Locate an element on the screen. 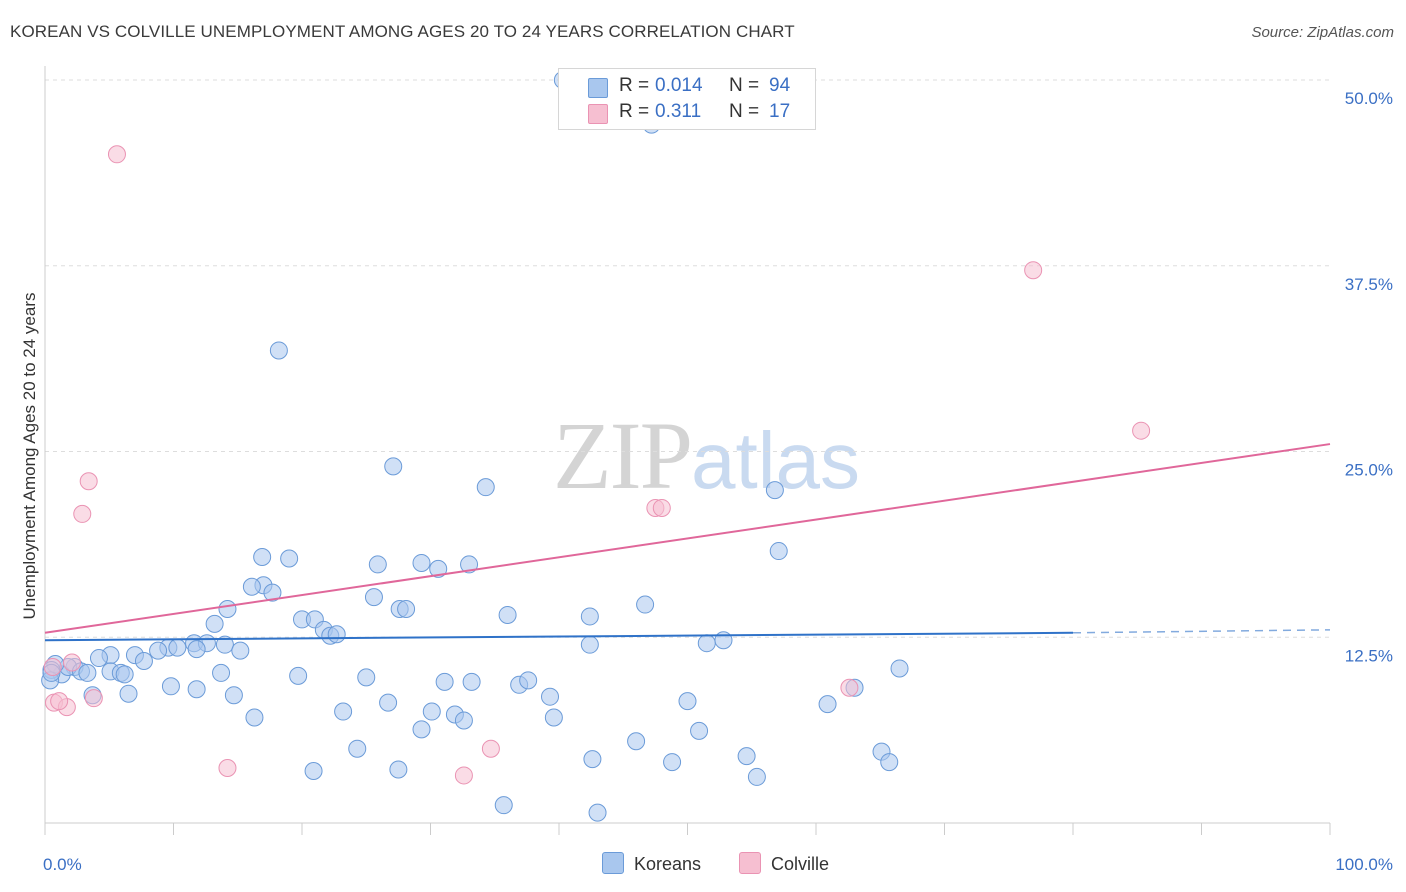 The width and height of the screenshot is (1406, 892). legend-row-colville: R = 0.311 N = 17 is located at coordinates (687, 114).